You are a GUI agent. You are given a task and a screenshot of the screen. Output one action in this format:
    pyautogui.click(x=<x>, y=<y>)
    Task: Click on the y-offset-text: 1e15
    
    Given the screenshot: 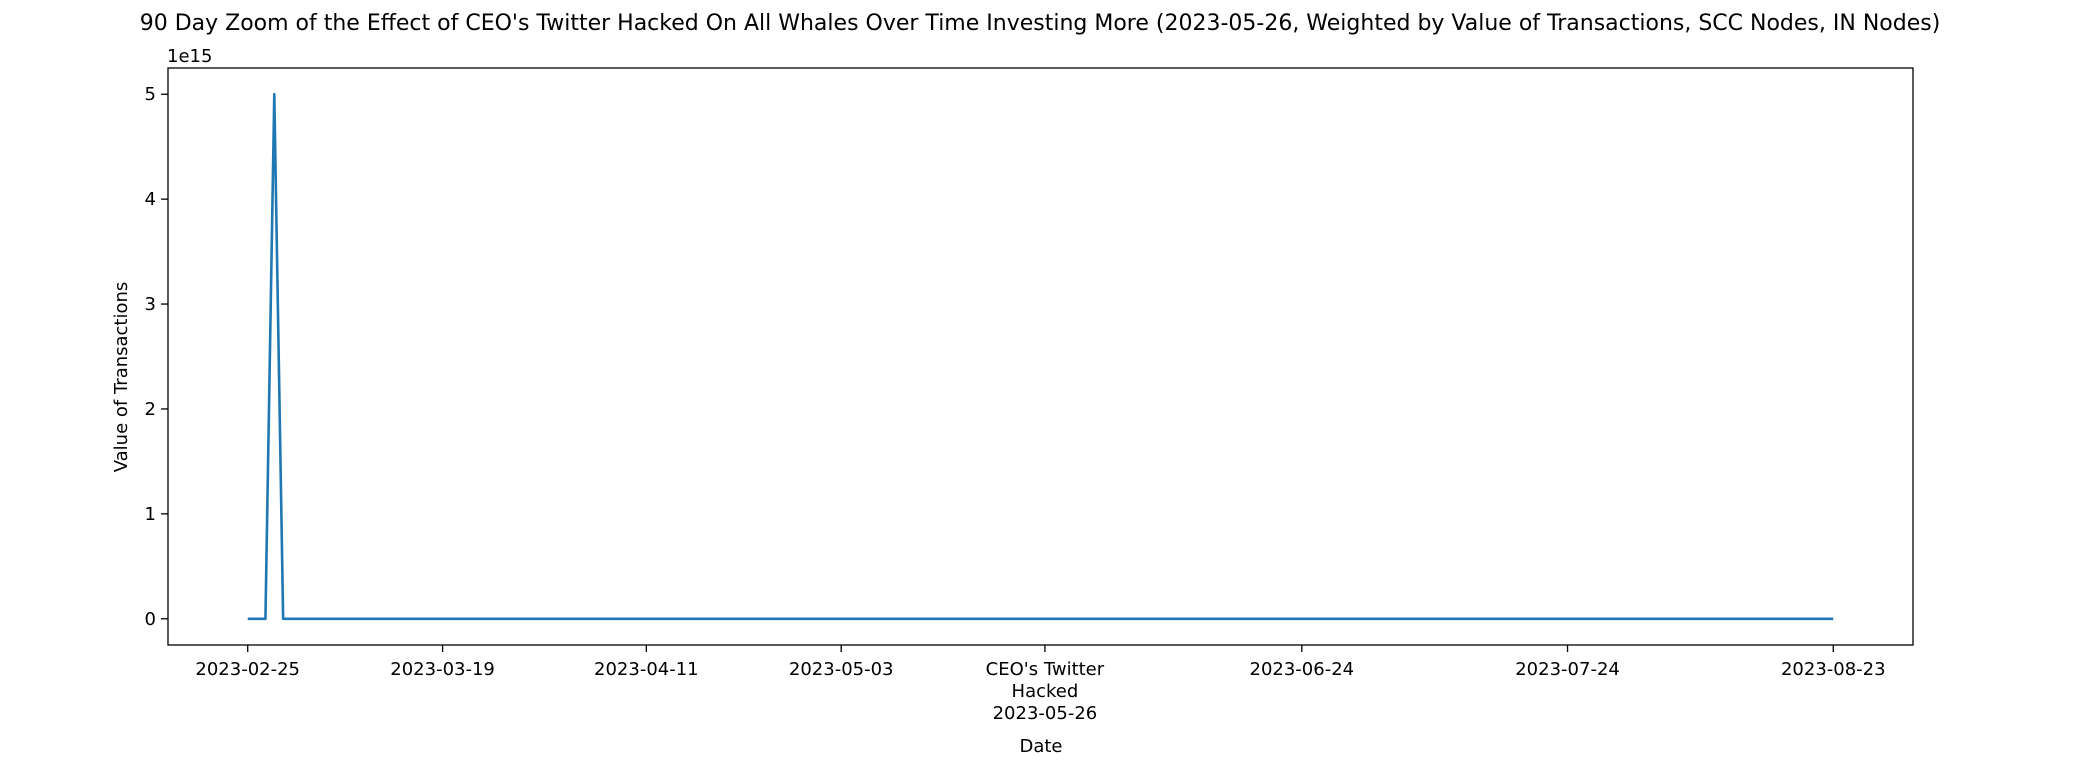 What is the action you would take?
    pyautogui.click(x=189, y=56)
    